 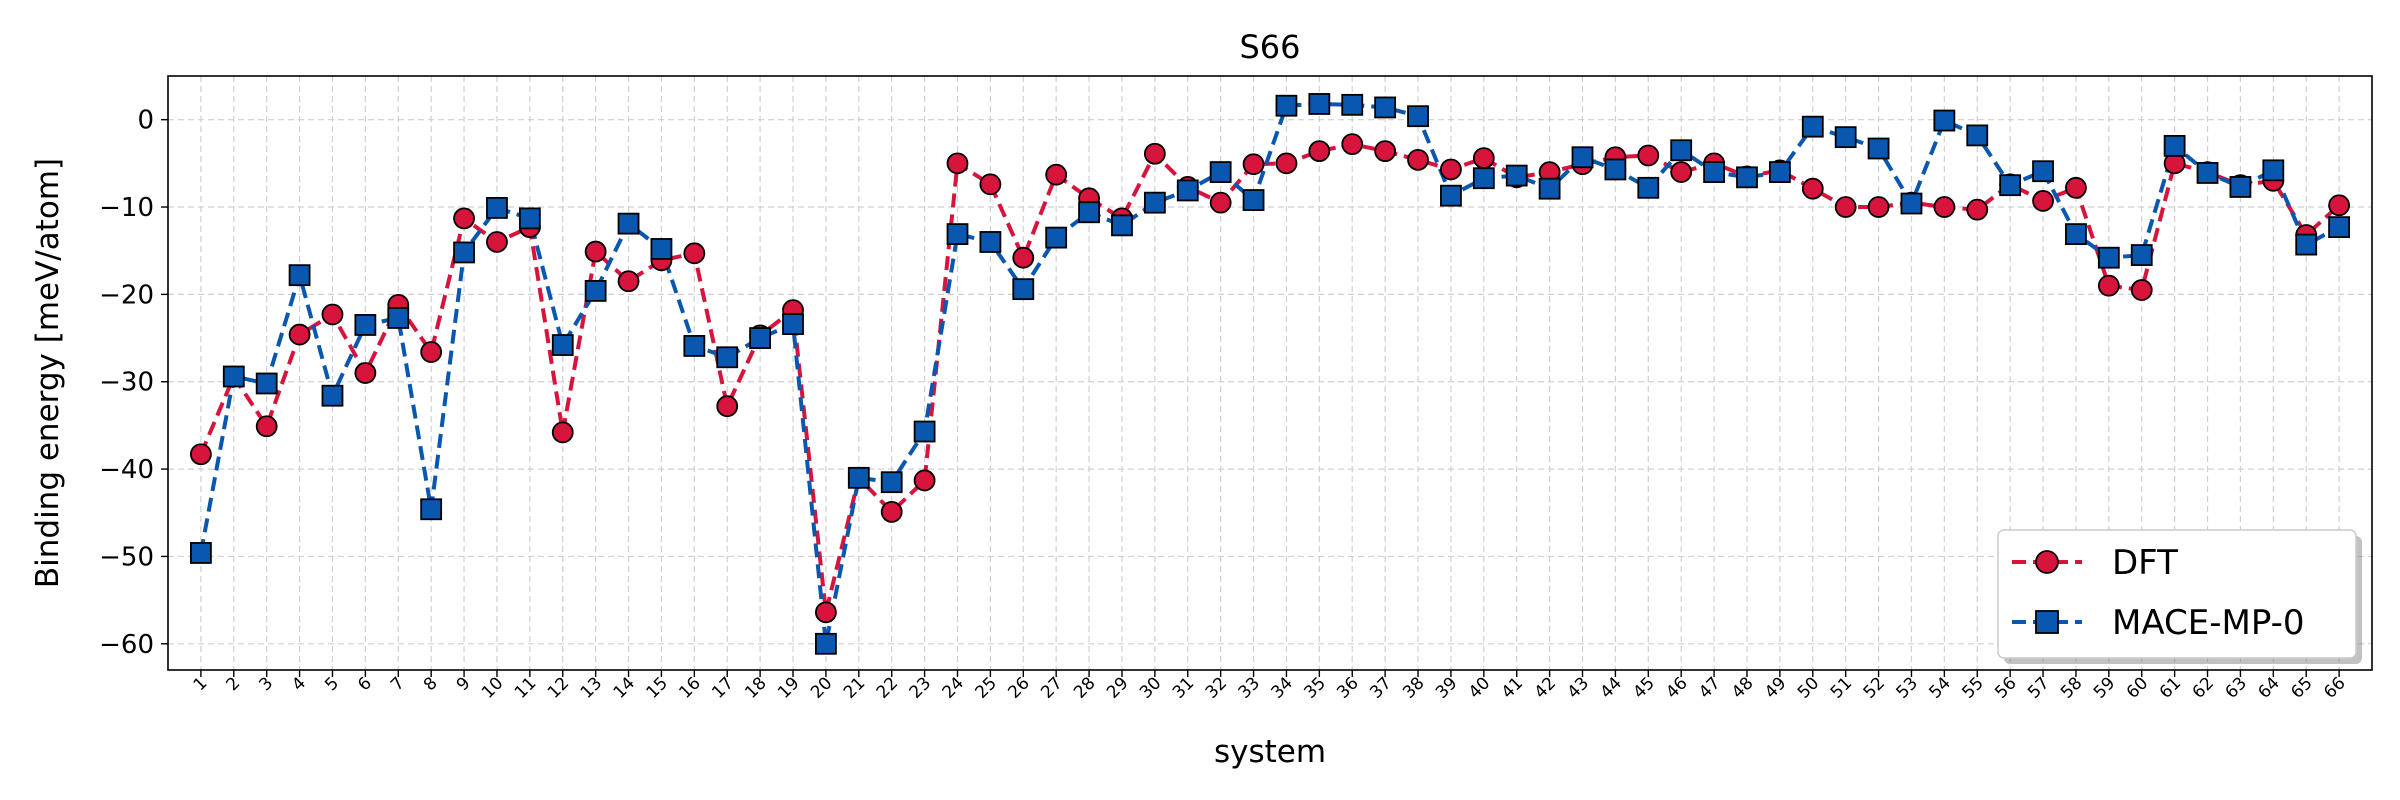 I want to click on x-tick-label: 44, so click(x=1610, y=687).